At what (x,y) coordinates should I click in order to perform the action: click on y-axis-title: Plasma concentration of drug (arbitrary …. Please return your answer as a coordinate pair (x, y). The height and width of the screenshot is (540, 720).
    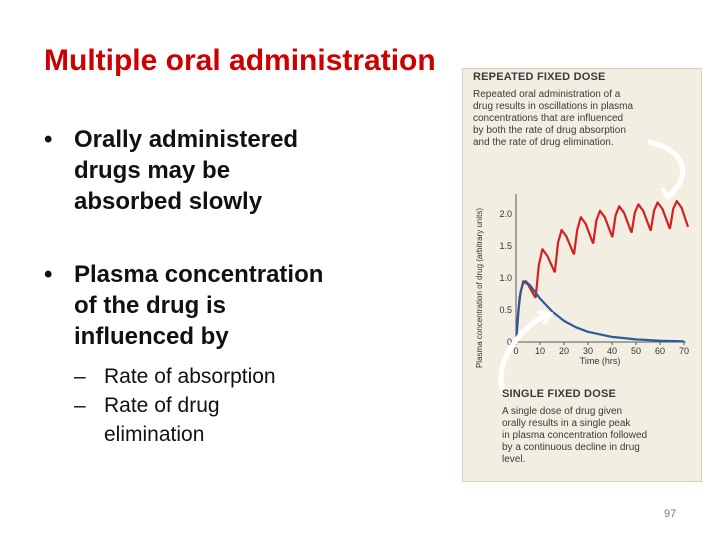
    Looking at the image, I should click on (479, 288).